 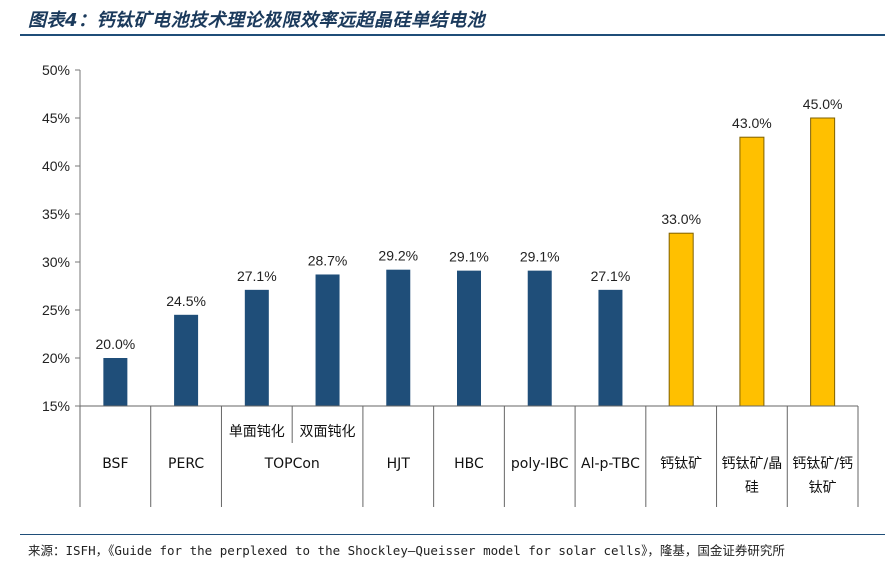 What do you see at coordinates (469, 464) in the screenshot?
I see `category-label: HBC` at bounding box center [469, 464].